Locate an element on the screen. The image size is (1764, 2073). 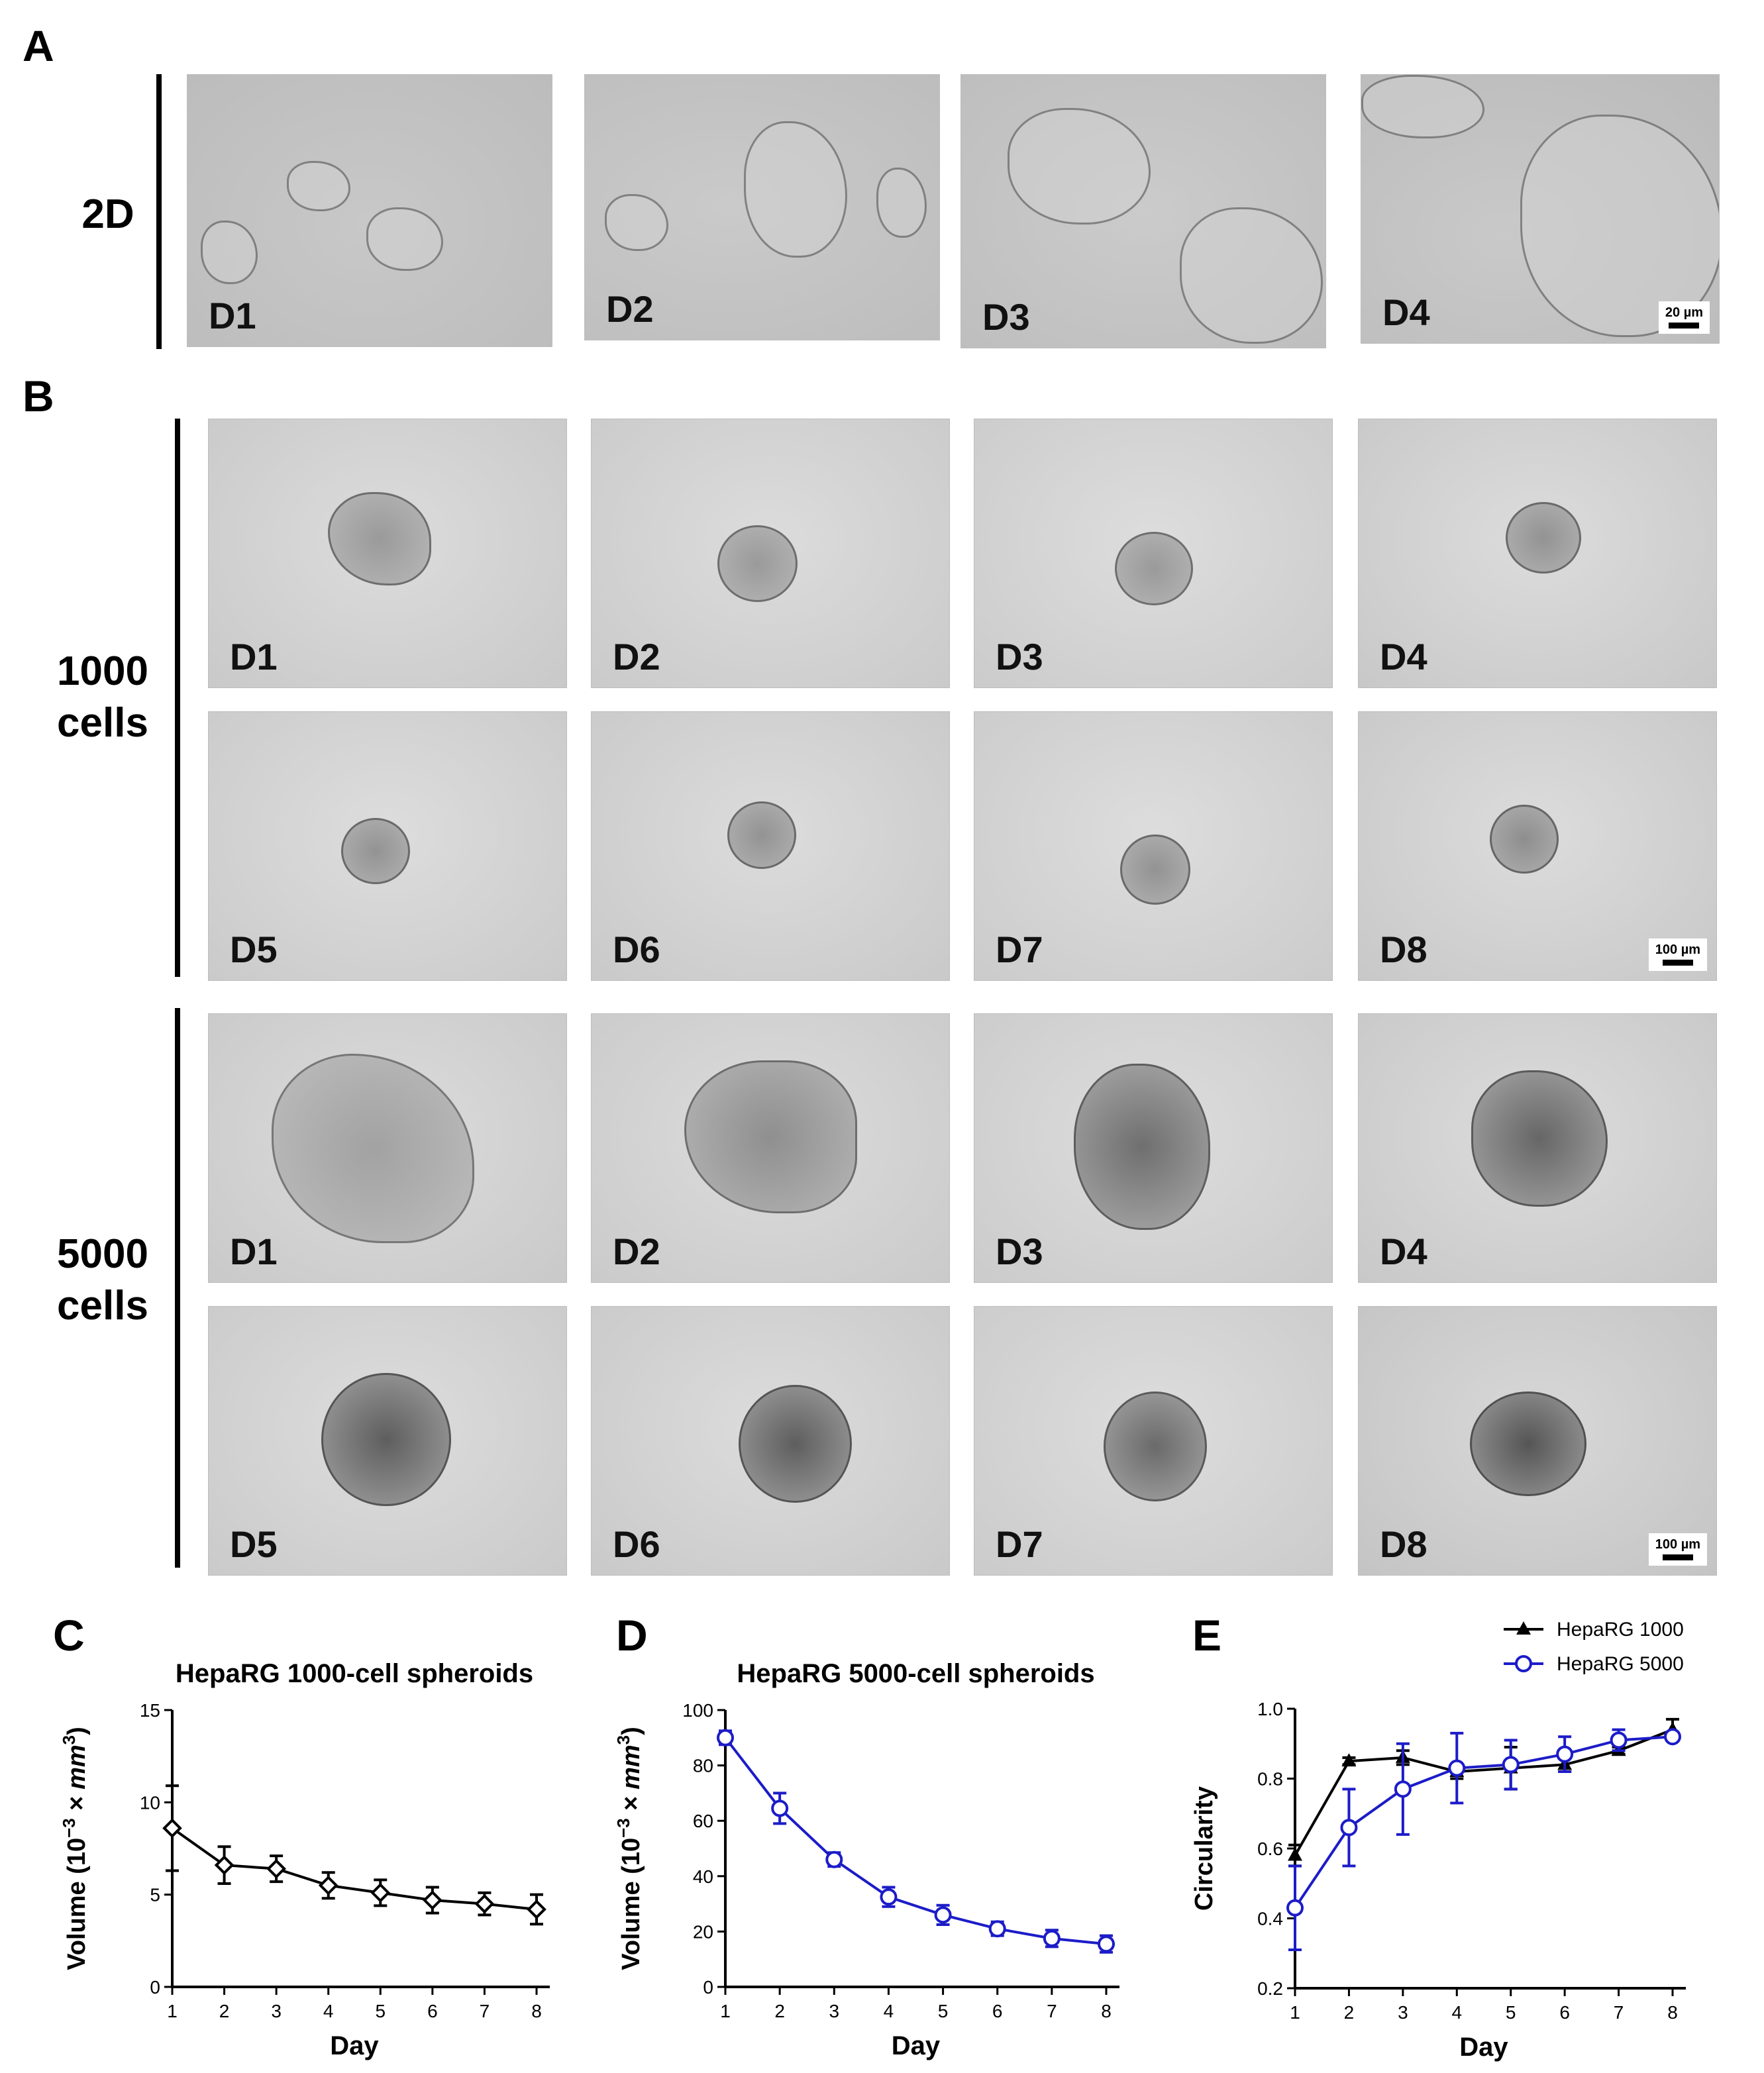
x-tick-label: 7 is located at coordinates (485, 2011).